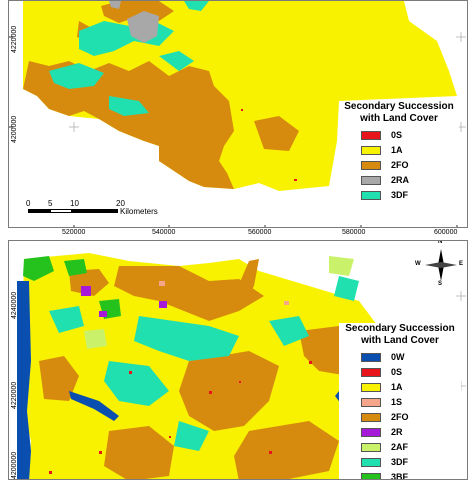 The width and height of the screenshot is (474, 480). What do you see at coordinates (446, 232) in the screenshot?
I see `x-tick-label: 600000` at bounding box center [446, 232].